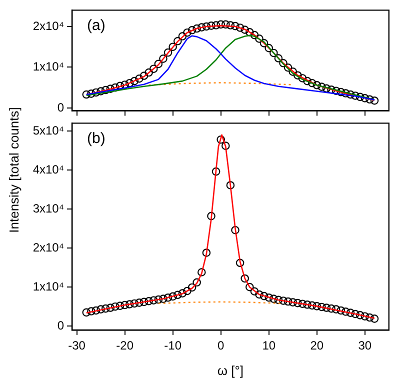 This screenshot has width=394, height=387. What do you see at coordinates (48, 169) in the screenshot?
I see `y-tick-label: 4x10⁴` at bounding box center [48, 169].